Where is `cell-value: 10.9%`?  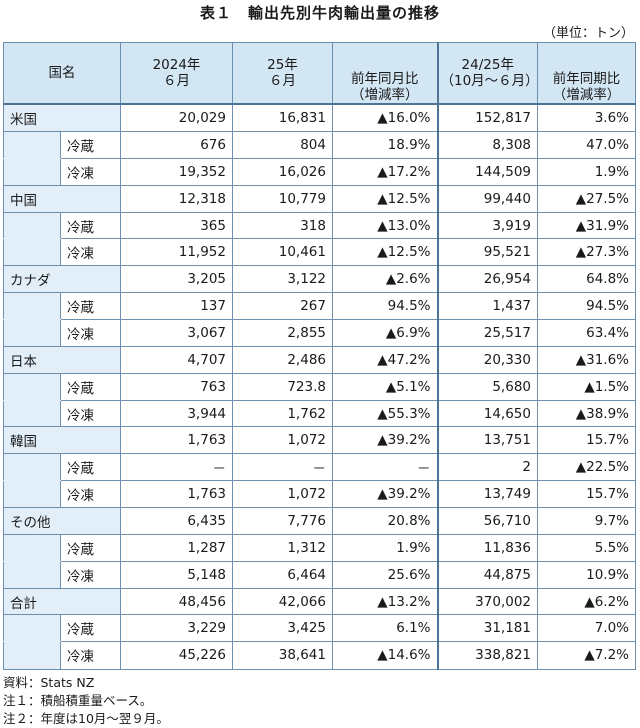 cell-value: 10.9% is located at coordinates (586, 574).